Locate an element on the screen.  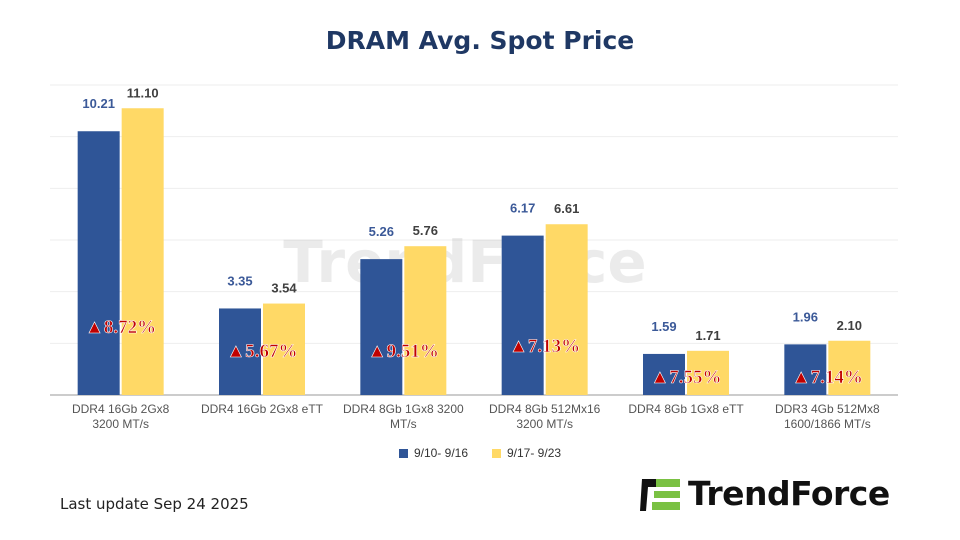
change-annotation: ▲7.13% is located at coordinates (544, 346).